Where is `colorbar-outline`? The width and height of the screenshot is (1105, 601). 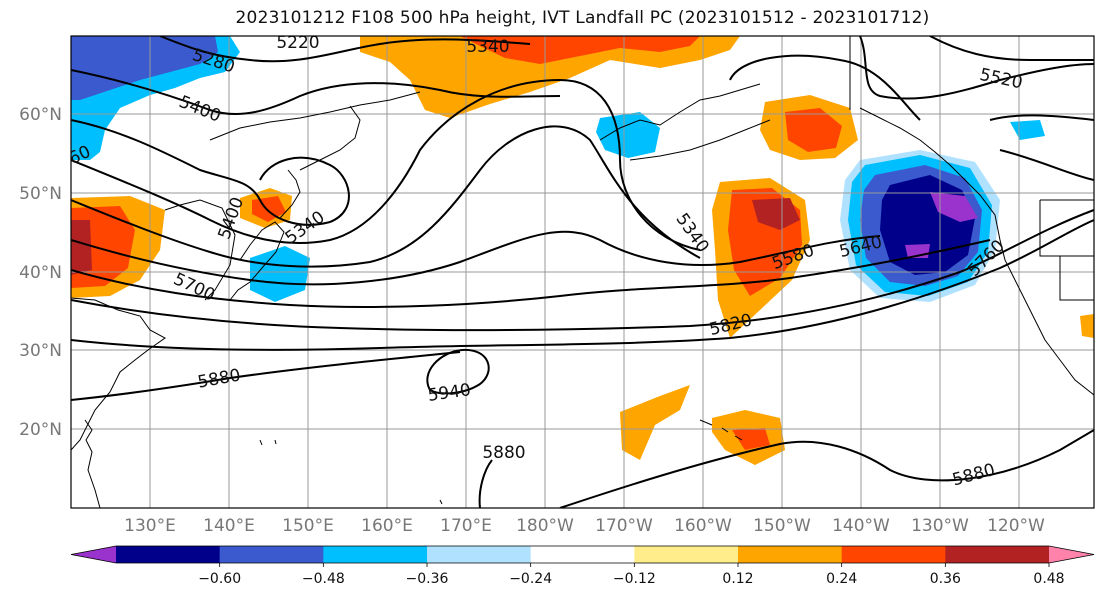
colorbar-outline is located at coordinates (582, 554).